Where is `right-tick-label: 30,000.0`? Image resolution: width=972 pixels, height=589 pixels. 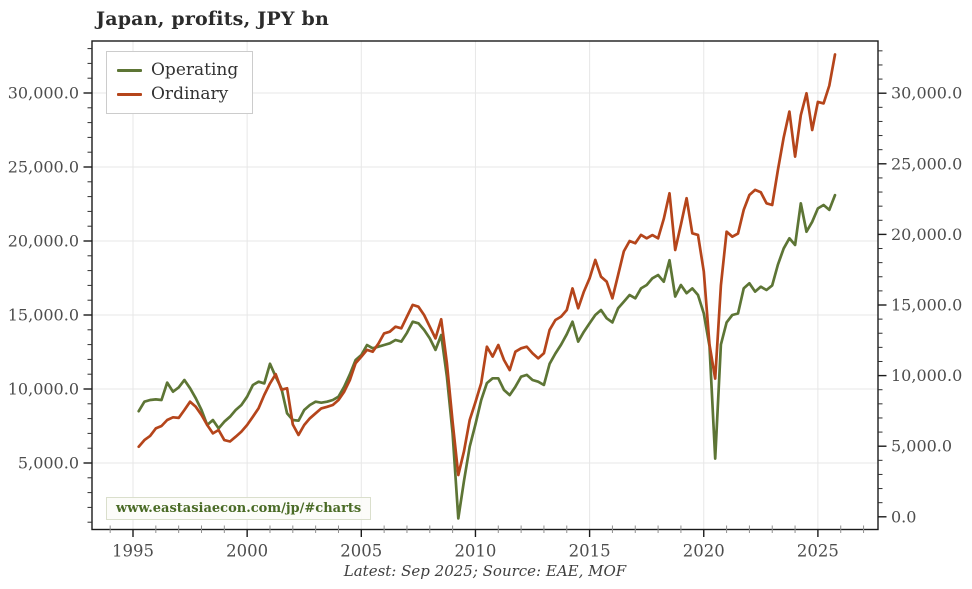
right-tick-label: 30,000.0 is located at coordinates (926, 93).